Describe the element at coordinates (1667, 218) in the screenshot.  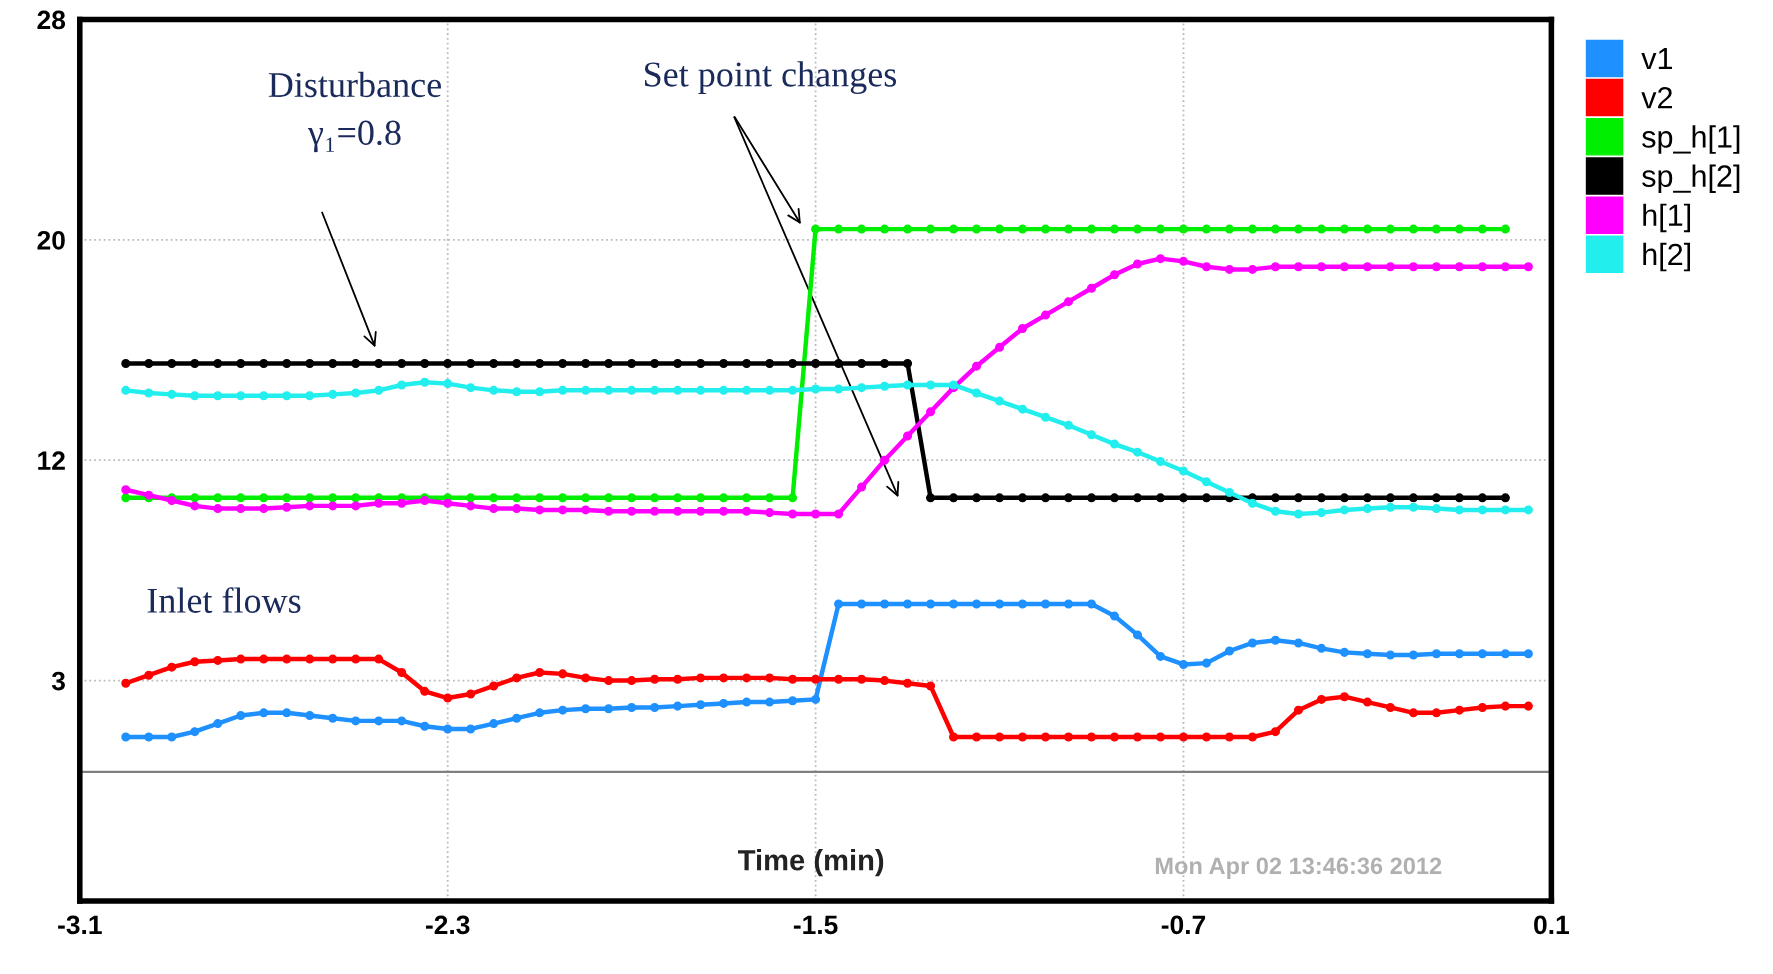
I see `legend-label: h[1]` at that location.